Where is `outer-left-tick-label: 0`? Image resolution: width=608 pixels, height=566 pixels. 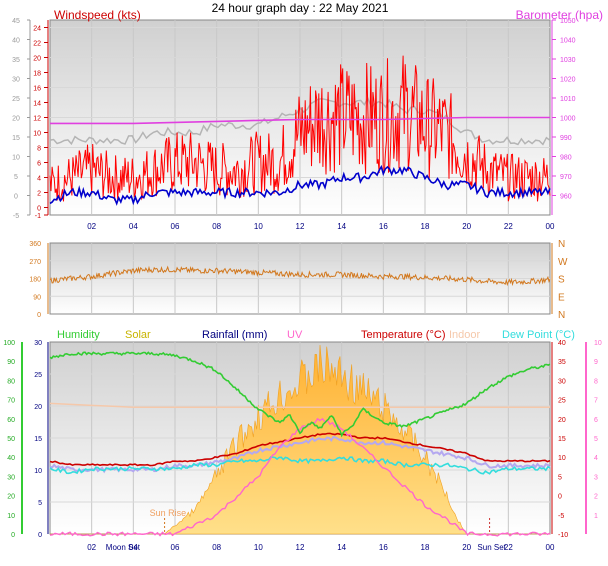 outer-left-tick-label: 0 is located at coordinates (16, 197).